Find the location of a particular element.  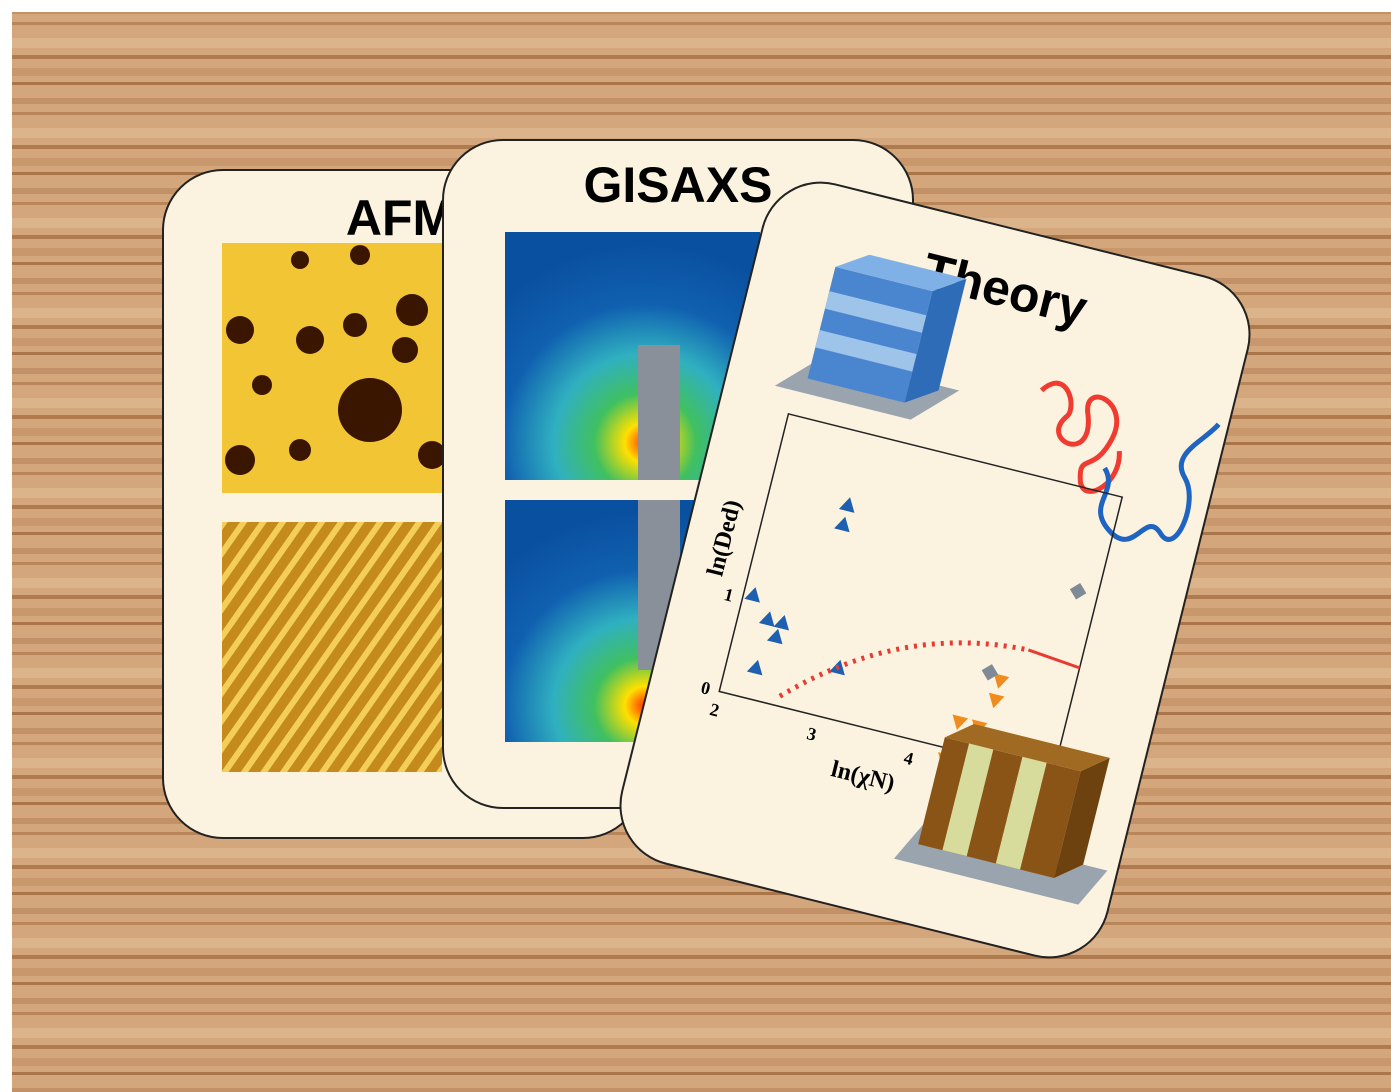

card-title: AFM is located at coordinates (400, 218).